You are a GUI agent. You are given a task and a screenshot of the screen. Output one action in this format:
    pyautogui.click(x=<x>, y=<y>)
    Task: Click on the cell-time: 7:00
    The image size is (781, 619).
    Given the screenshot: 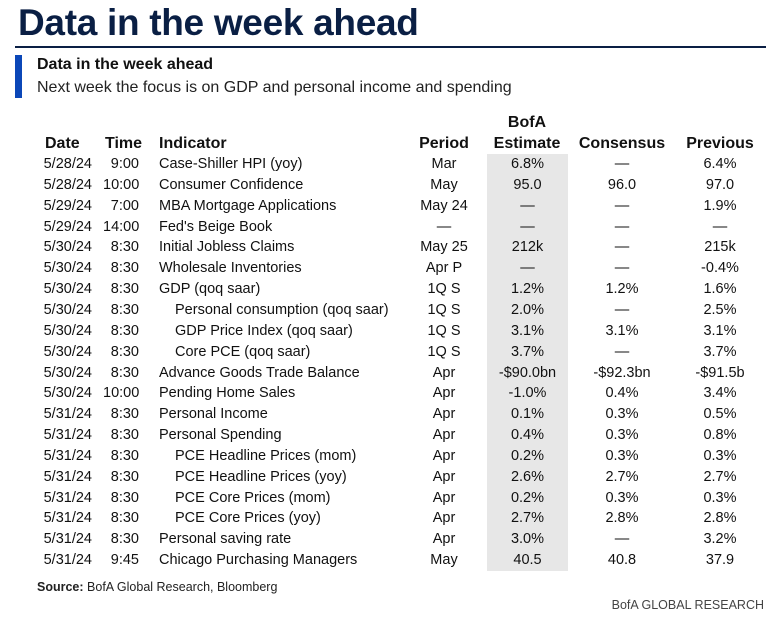 What is the action you would take?
    pyautogui.click(x=124, y=205)
    